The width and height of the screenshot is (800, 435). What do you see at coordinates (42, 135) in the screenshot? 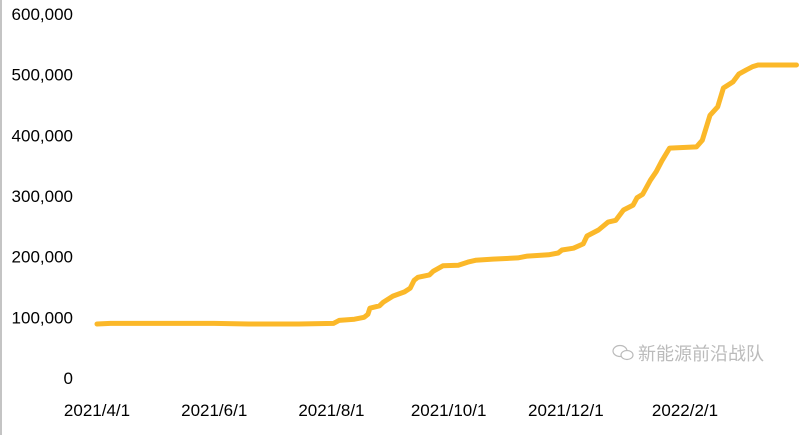
I see `y-tick-label: 400,000` at bounding box center [42, 135].